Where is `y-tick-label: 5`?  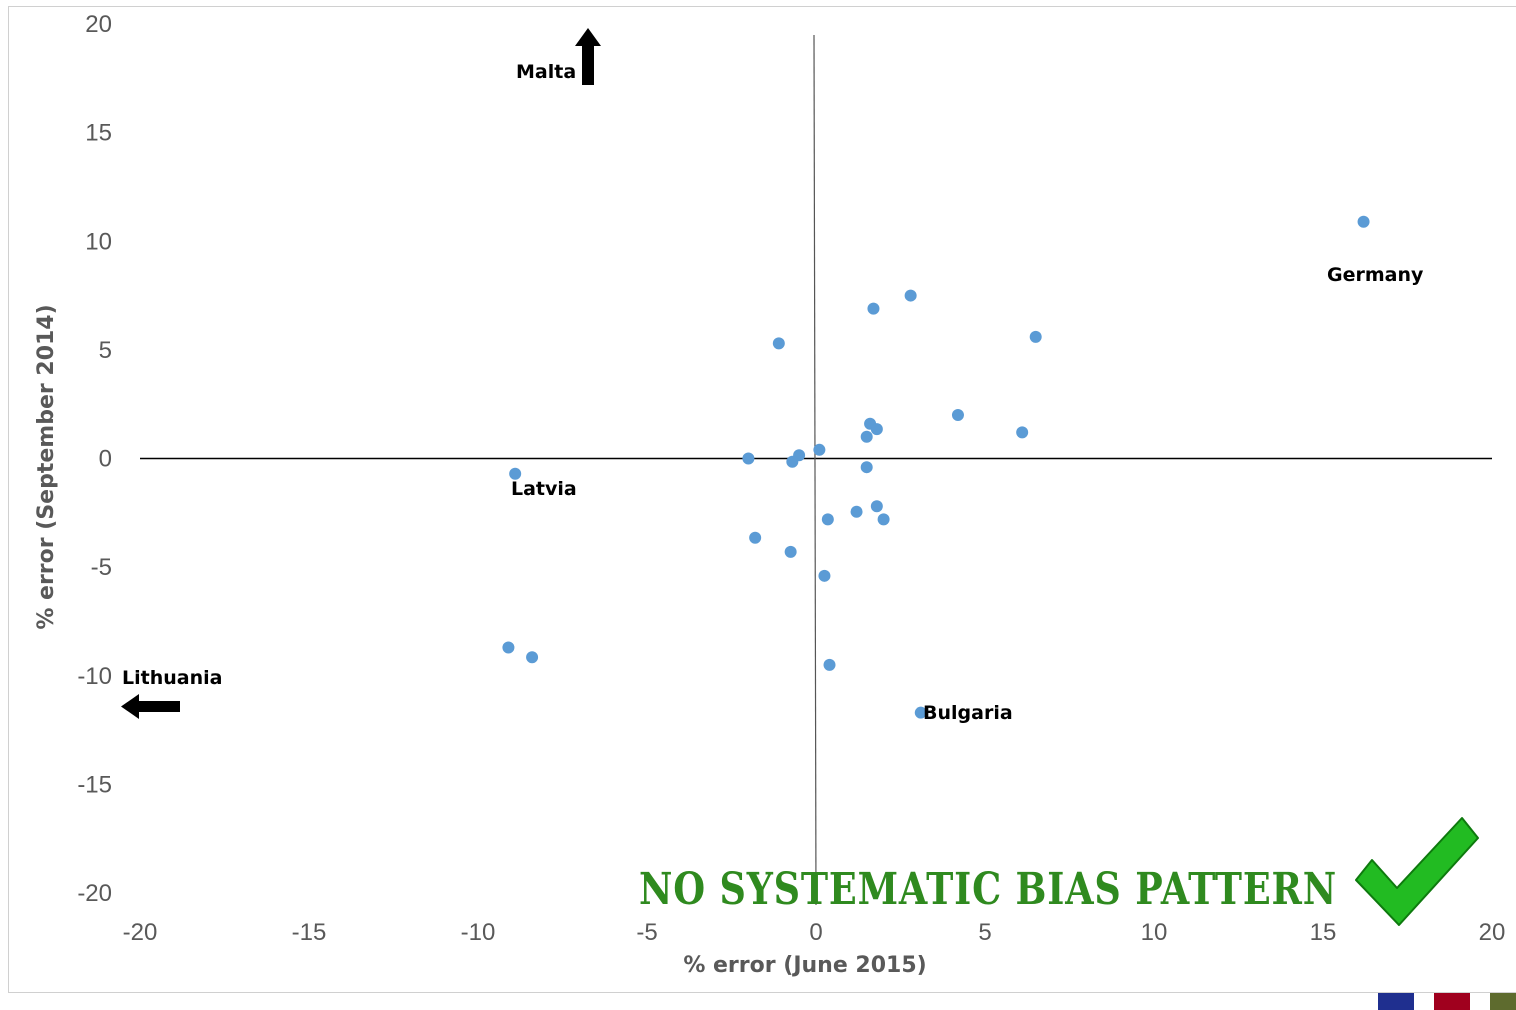 y-tick-label: 5 is located at coordinates (105, 350).